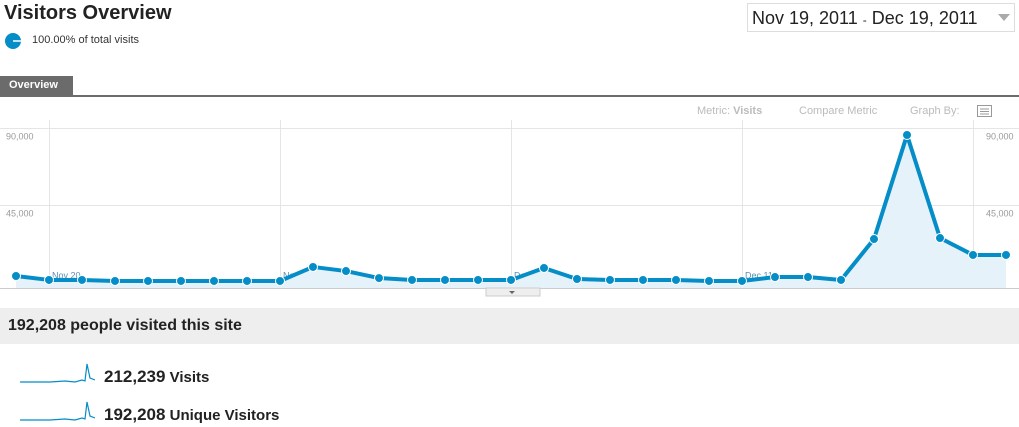 This screenshot has width=1019, height=427. What do you see at coordinates (838, 111) in the screenshot?
I see `compare-metric: Compare Metric` at bounding box center [838, 111].